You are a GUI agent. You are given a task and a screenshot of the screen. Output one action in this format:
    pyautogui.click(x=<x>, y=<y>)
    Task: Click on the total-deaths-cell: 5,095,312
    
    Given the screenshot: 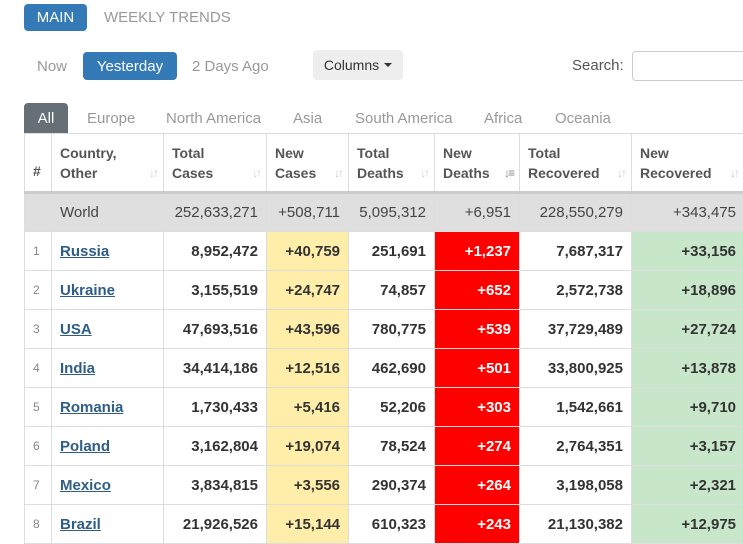 What is the action you would take?
    pyautogui.click(x=392, y=212)
    